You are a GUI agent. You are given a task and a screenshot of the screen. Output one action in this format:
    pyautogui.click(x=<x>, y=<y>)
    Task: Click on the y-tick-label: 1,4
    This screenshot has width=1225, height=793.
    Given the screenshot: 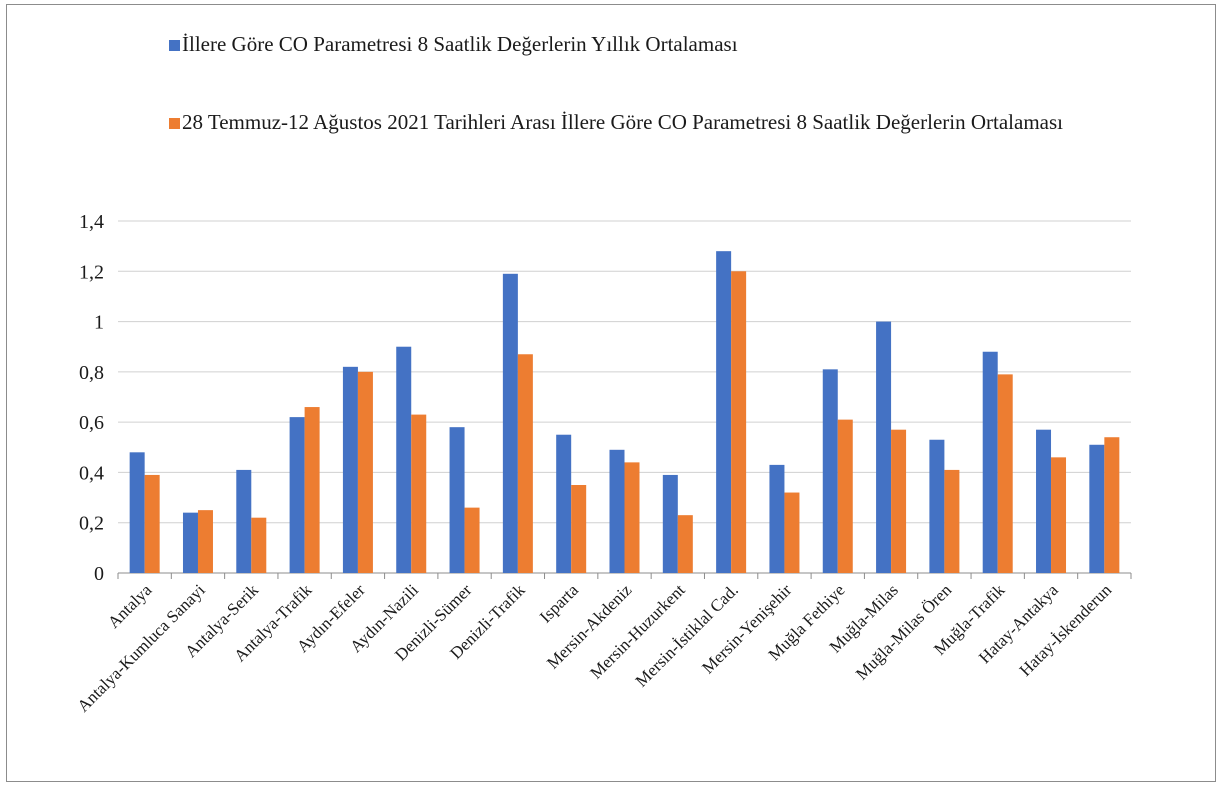 What is the action you would take?
    pyautogui.click(x=91, y=222)
    